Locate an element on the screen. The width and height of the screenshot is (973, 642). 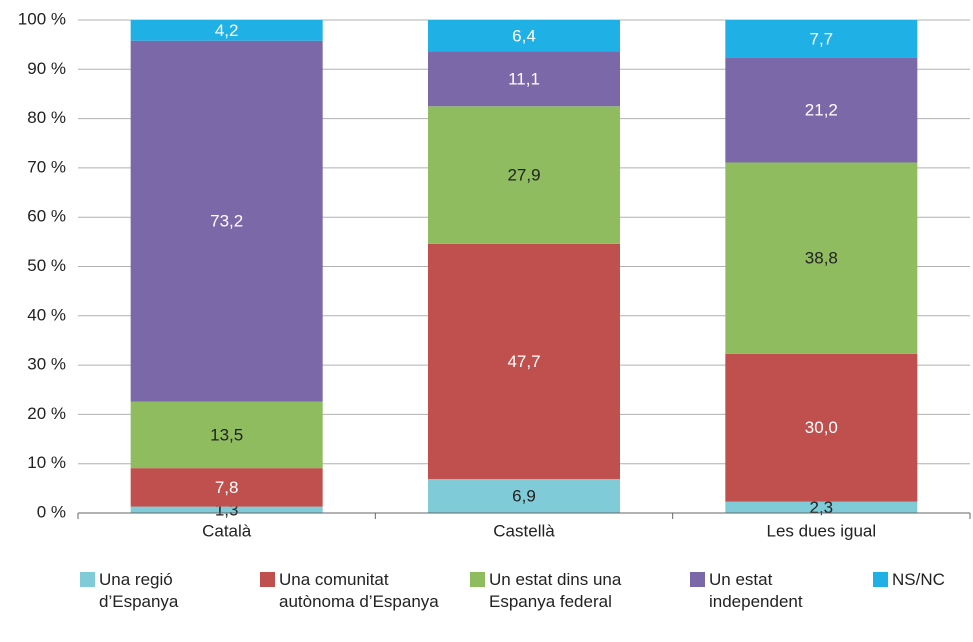
data-label: 4,2 is located at coordinates (227, 30).